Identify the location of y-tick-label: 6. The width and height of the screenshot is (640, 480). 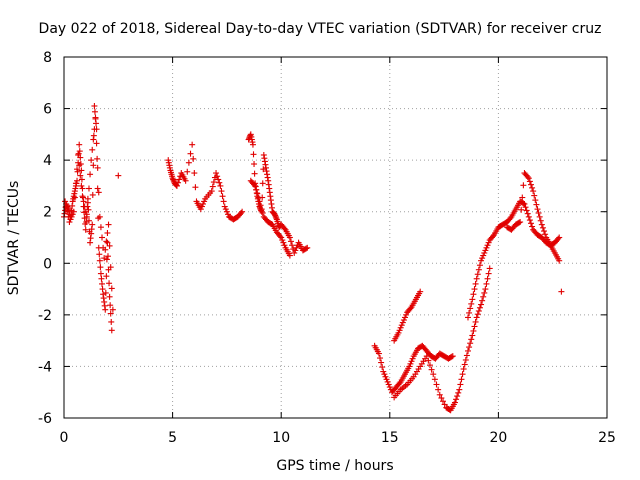
(47, 110).